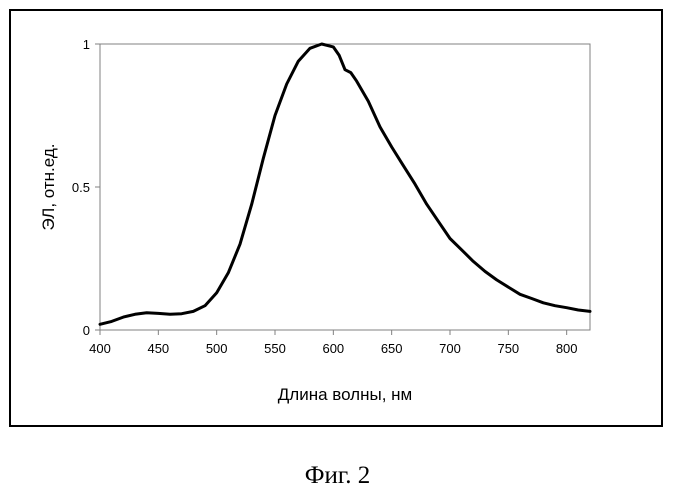 This screenshot has width=675, height=500. I want to click on x-tick-label: 700, so click(450, 348).